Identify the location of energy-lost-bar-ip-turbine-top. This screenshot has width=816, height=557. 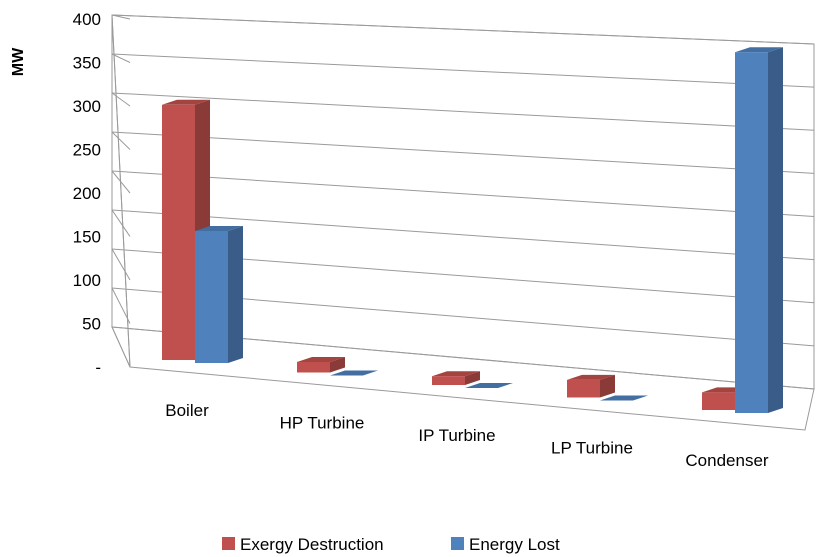
(489, 385).